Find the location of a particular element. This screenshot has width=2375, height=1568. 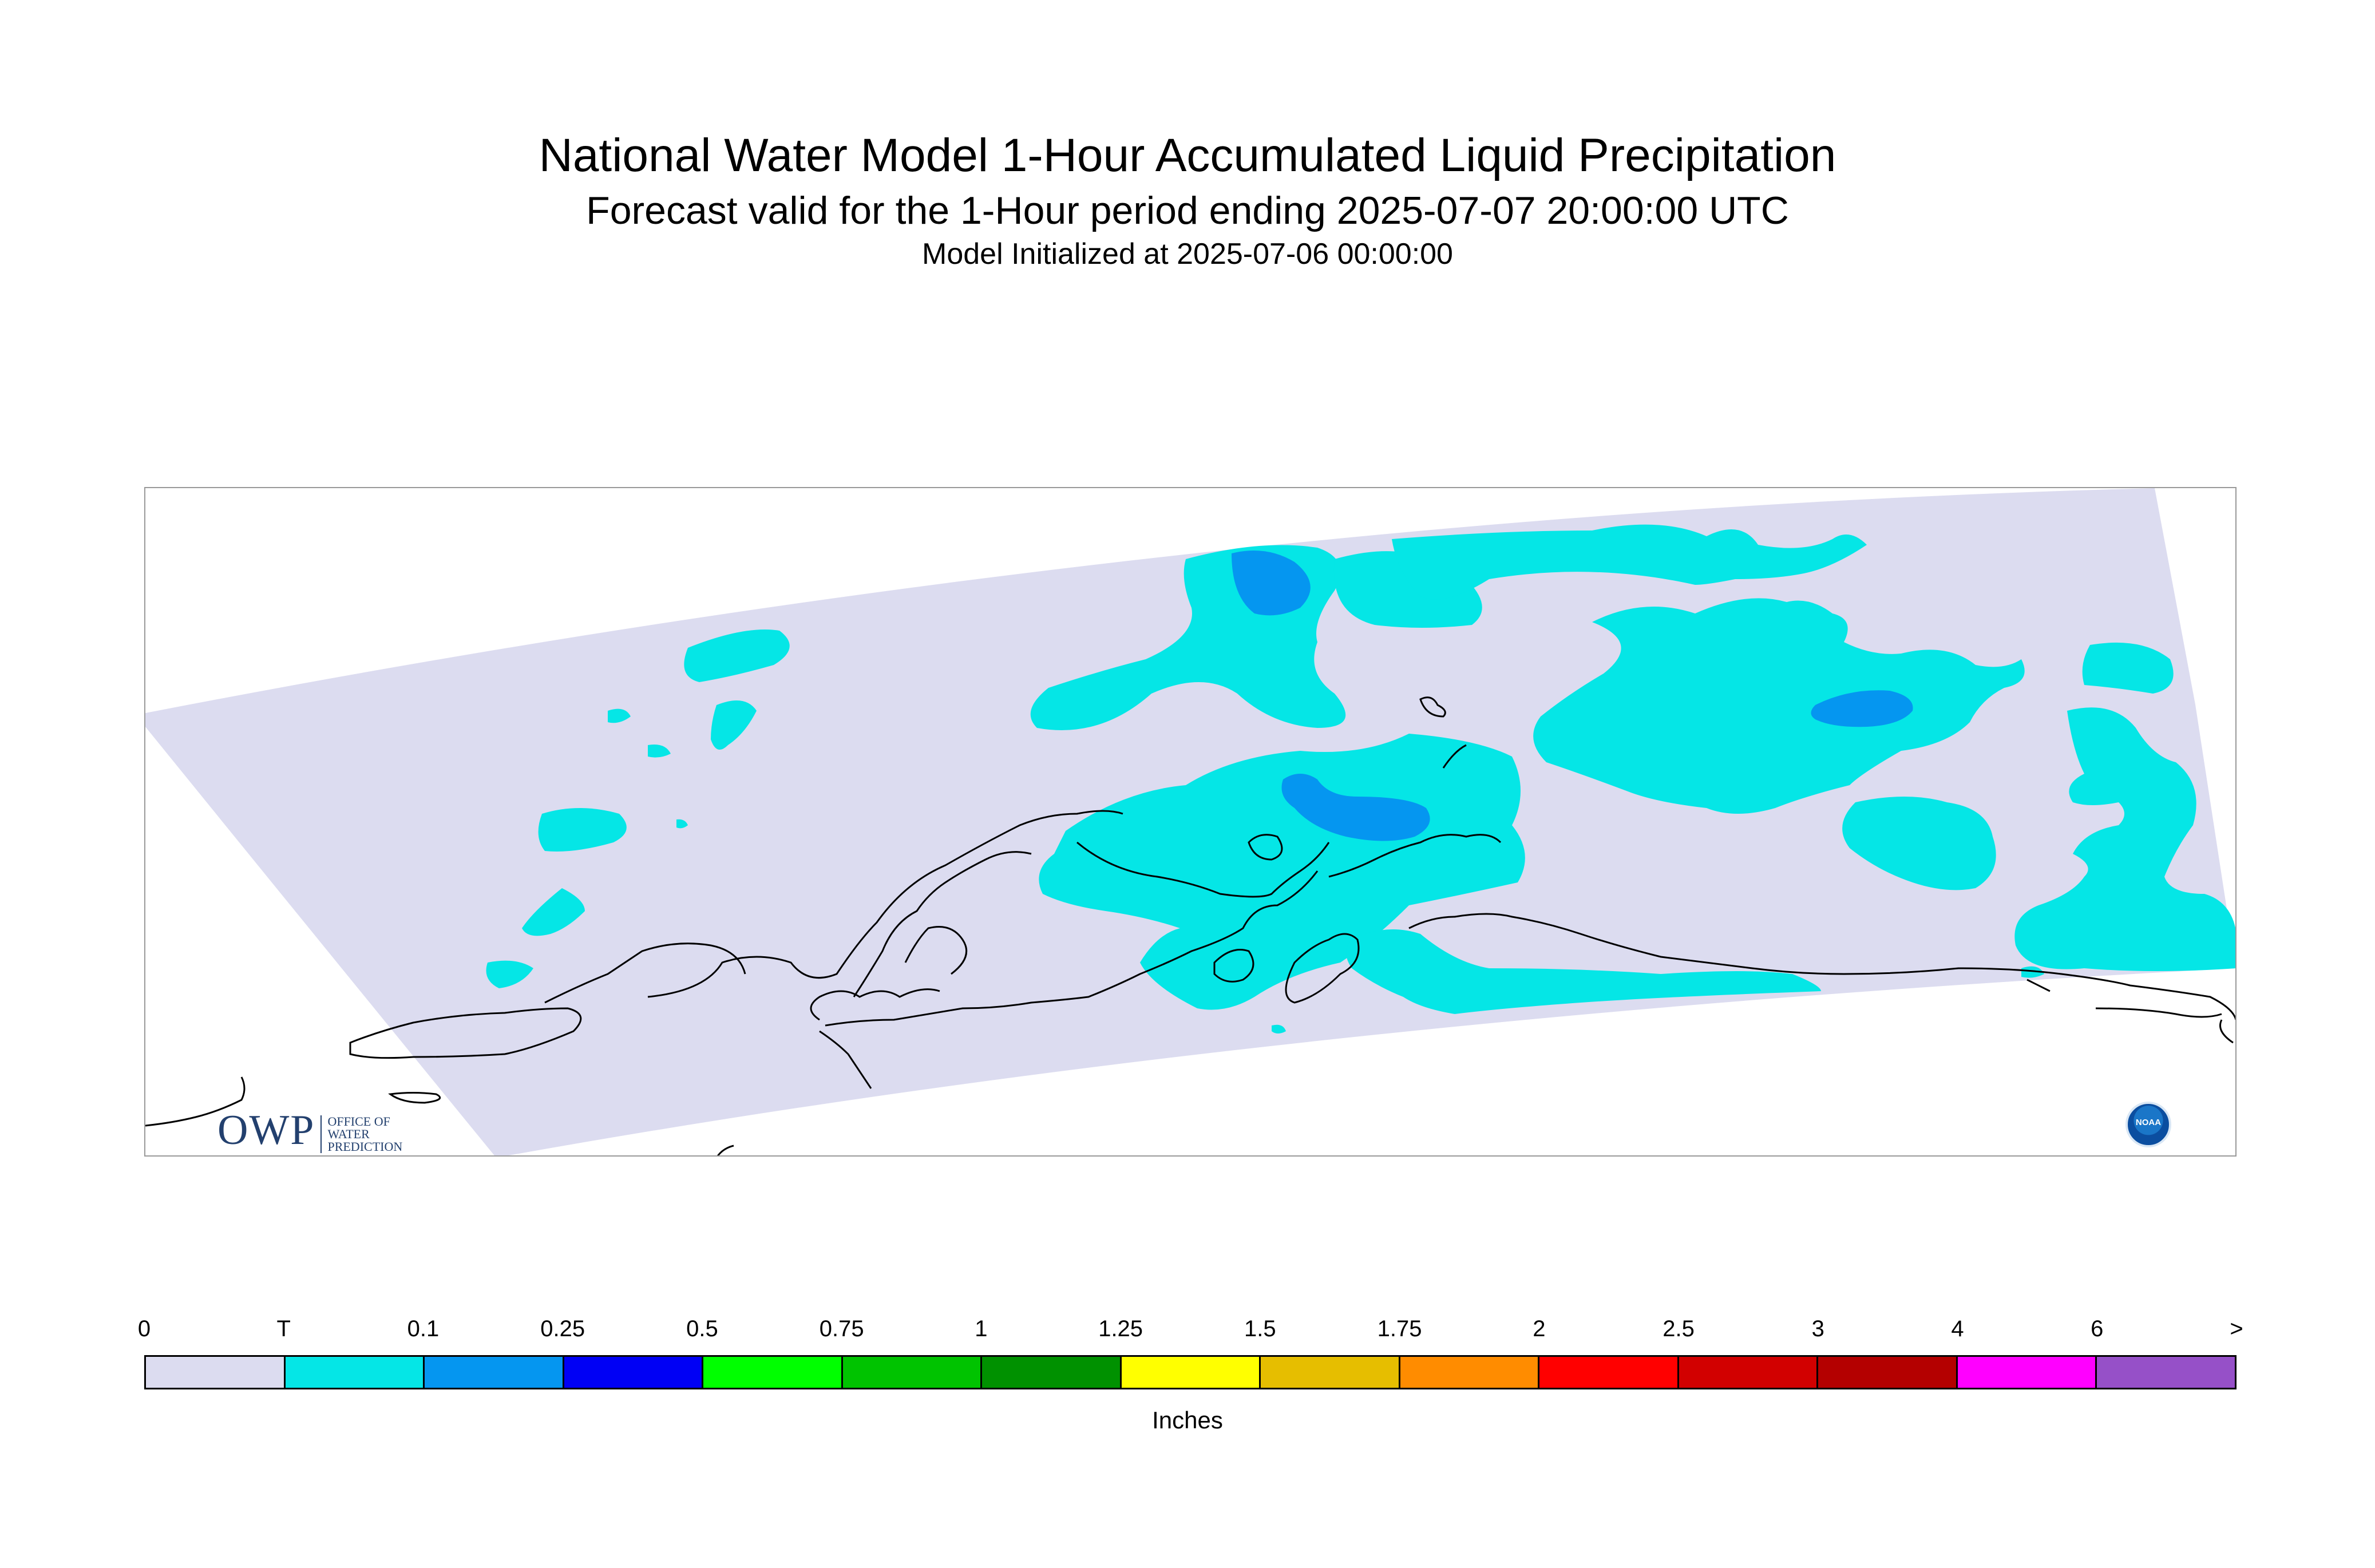

legend-break-label: 1.5 is located at coordinates (1260, 1328).